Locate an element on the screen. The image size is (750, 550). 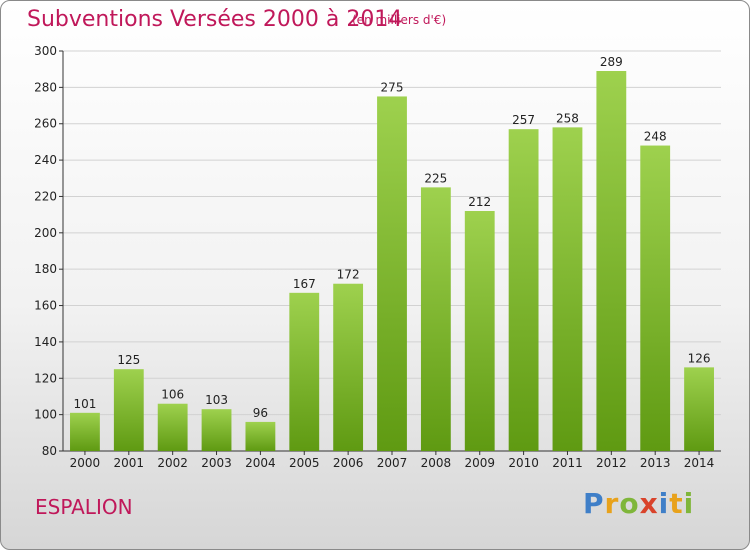
y-tick-label: 240 is located at coordinates (45, 160).